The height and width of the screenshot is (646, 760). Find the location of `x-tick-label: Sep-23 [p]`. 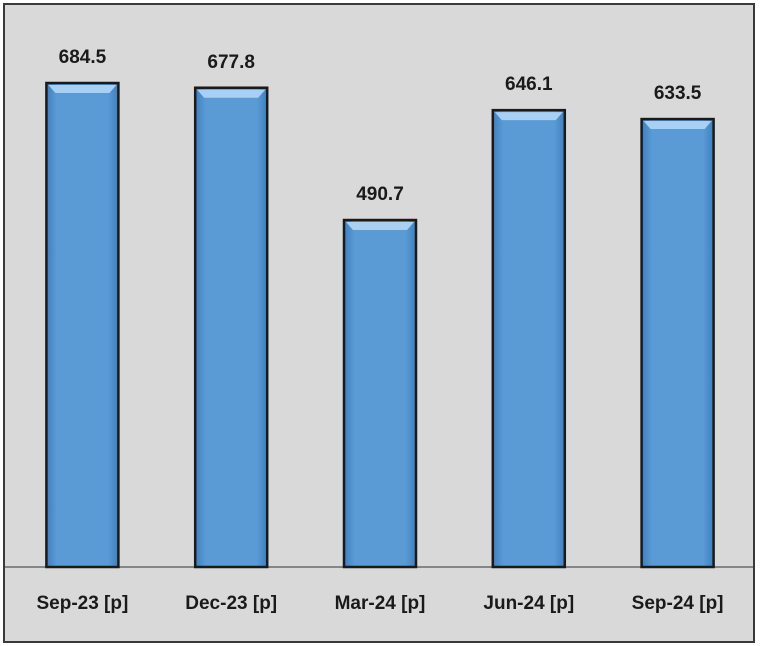

x-tick-label: Sep-23 [p] is located at coordinates (82, 603).